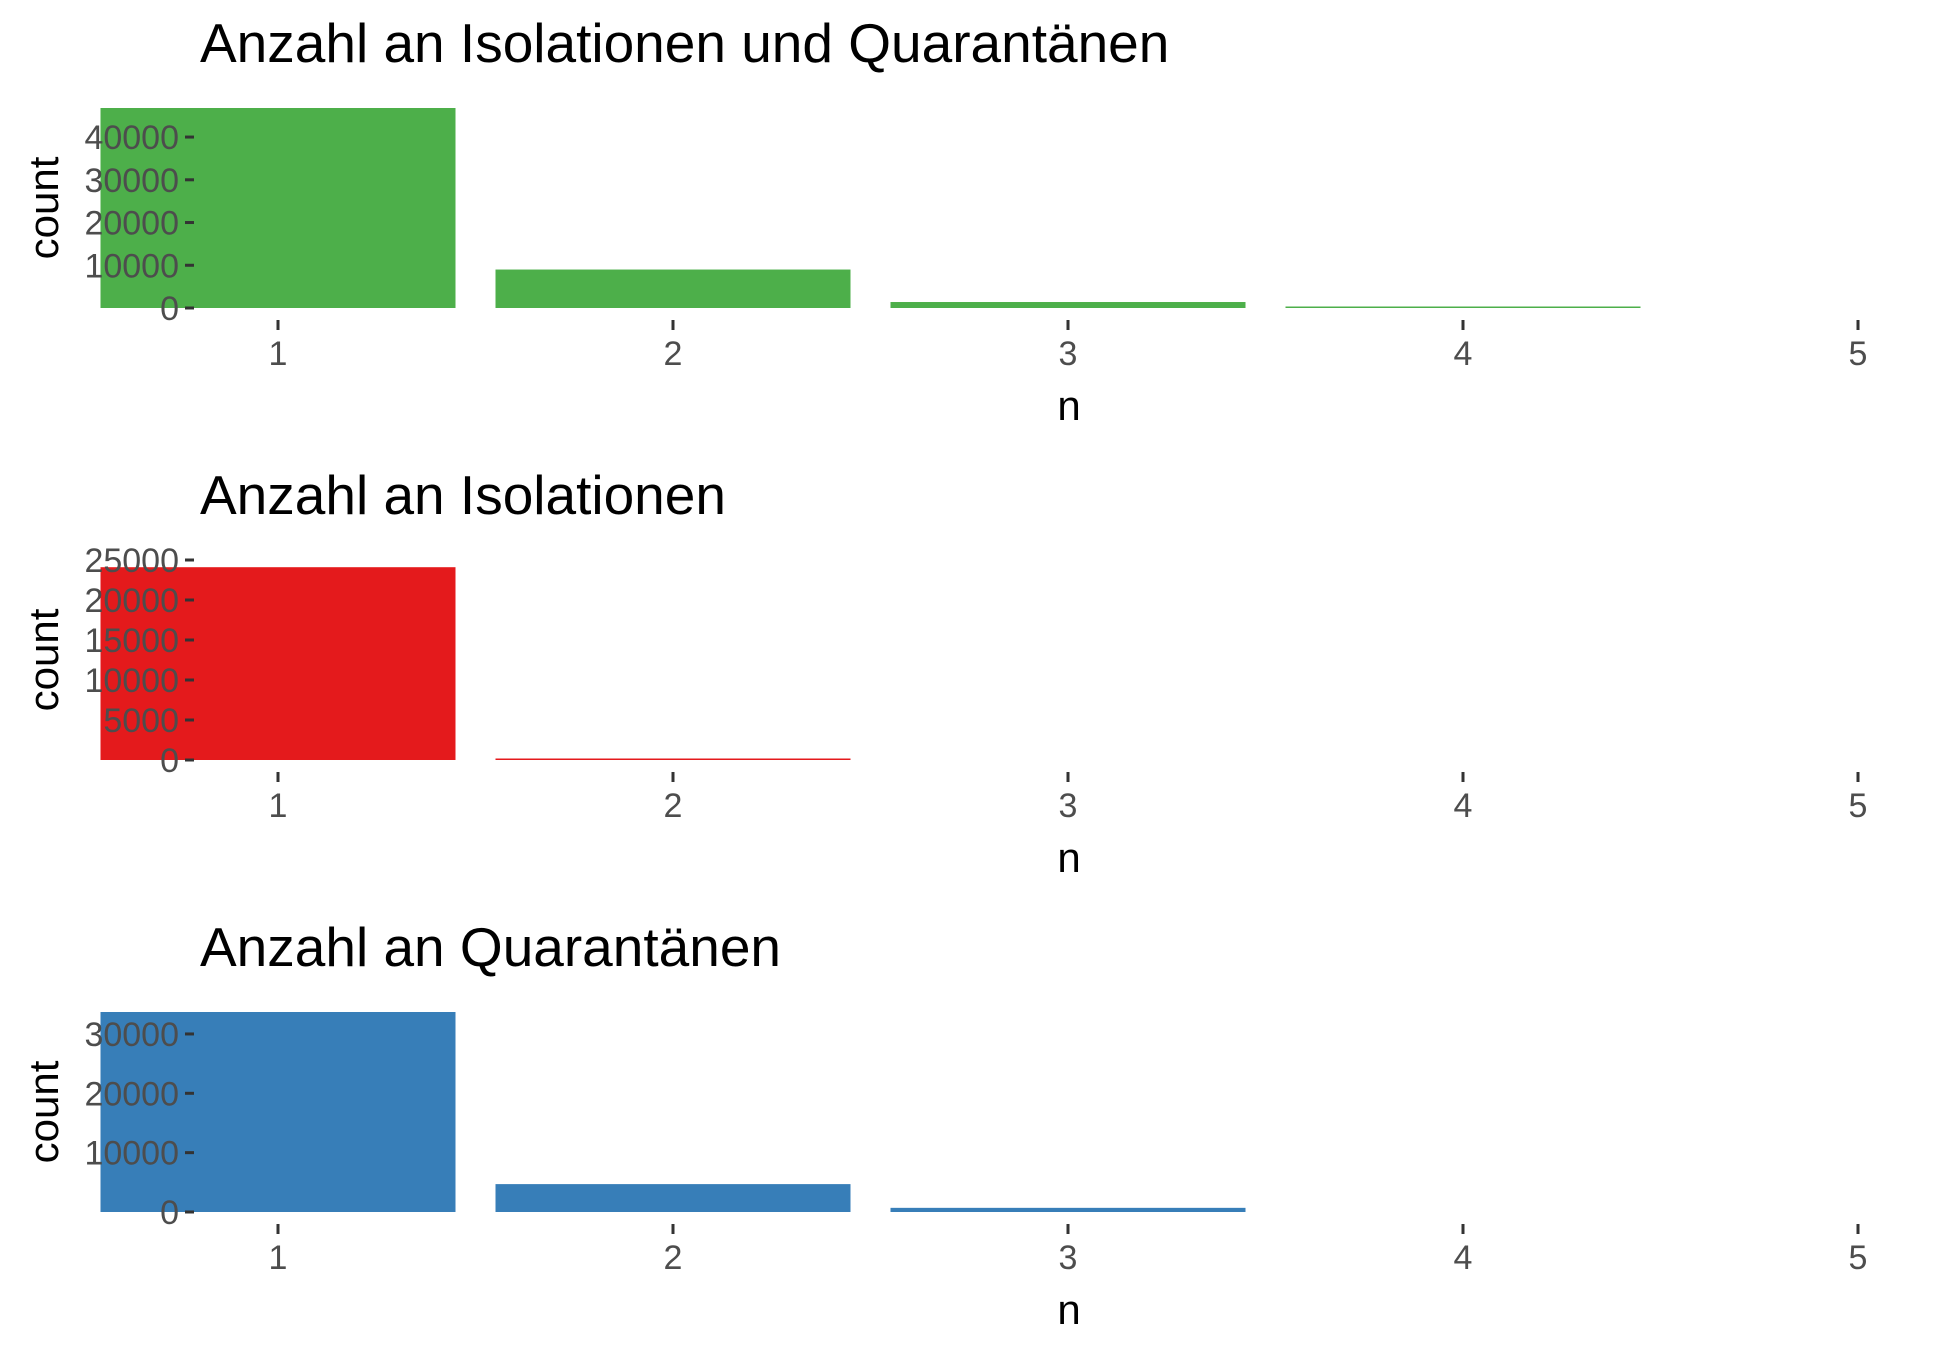 The width and height of the screenshot is (1950, 1356). What do you see at coordinates (131, 561) in the screenshot?
I see `y-tick-label: 25000` at bounding box center [131, 561].